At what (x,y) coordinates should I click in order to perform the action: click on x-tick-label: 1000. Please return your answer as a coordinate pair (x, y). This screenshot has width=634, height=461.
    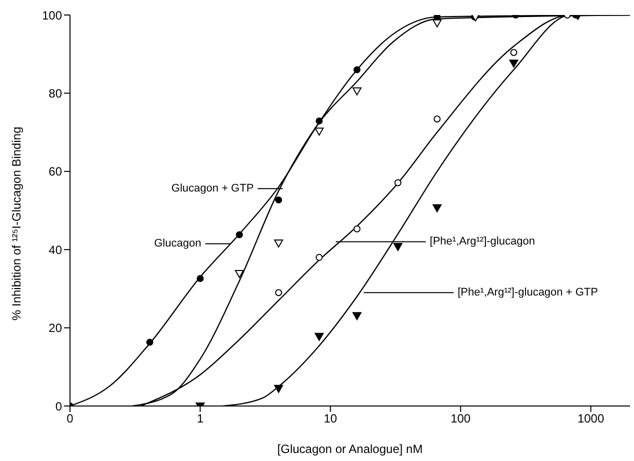
    Looking at the image, I should click on (590, 419).